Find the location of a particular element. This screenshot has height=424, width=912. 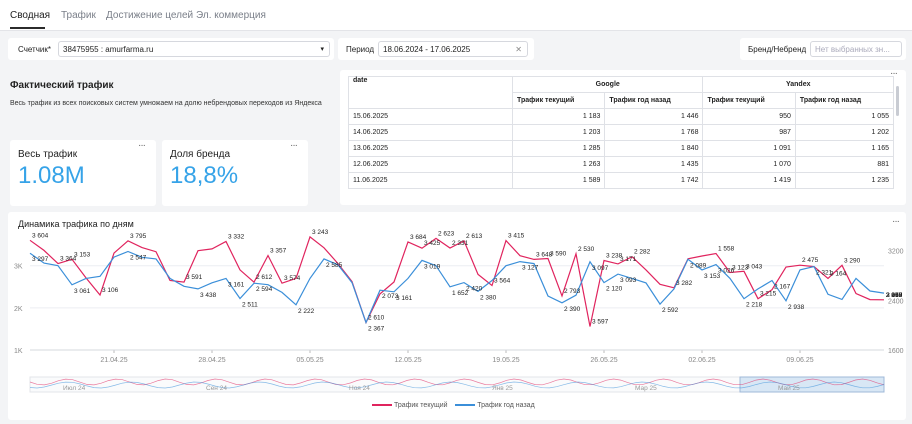

legend-current-label: Трафик текущий is located at coordinates (420, 405).